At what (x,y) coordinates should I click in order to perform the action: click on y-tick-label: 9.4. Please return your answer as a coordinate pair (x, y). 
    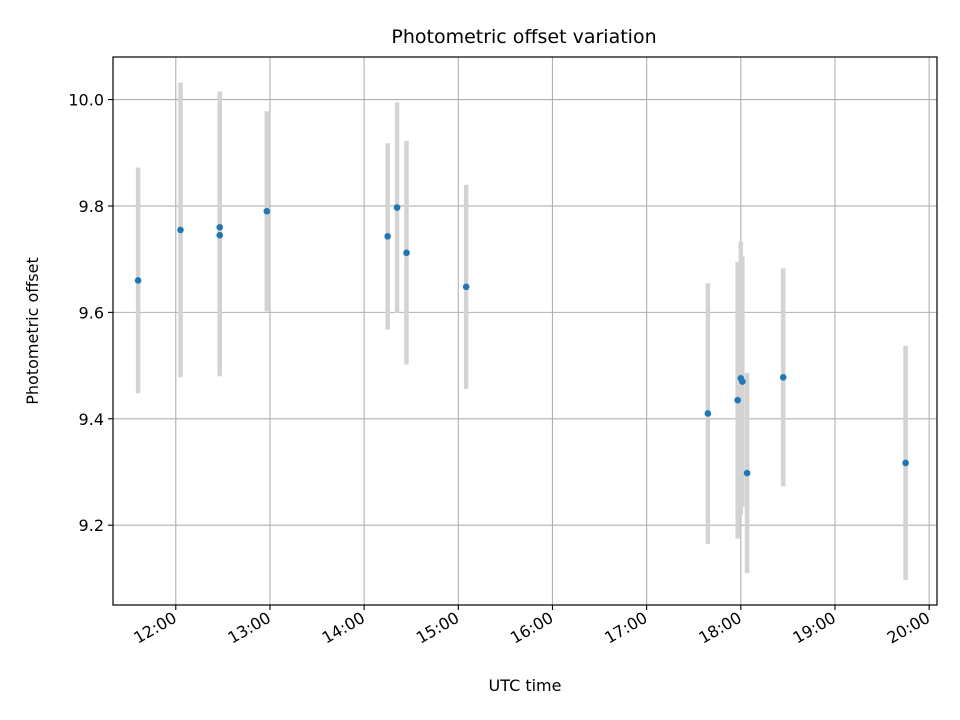
    Looking at the image, I should click on (91, 419).